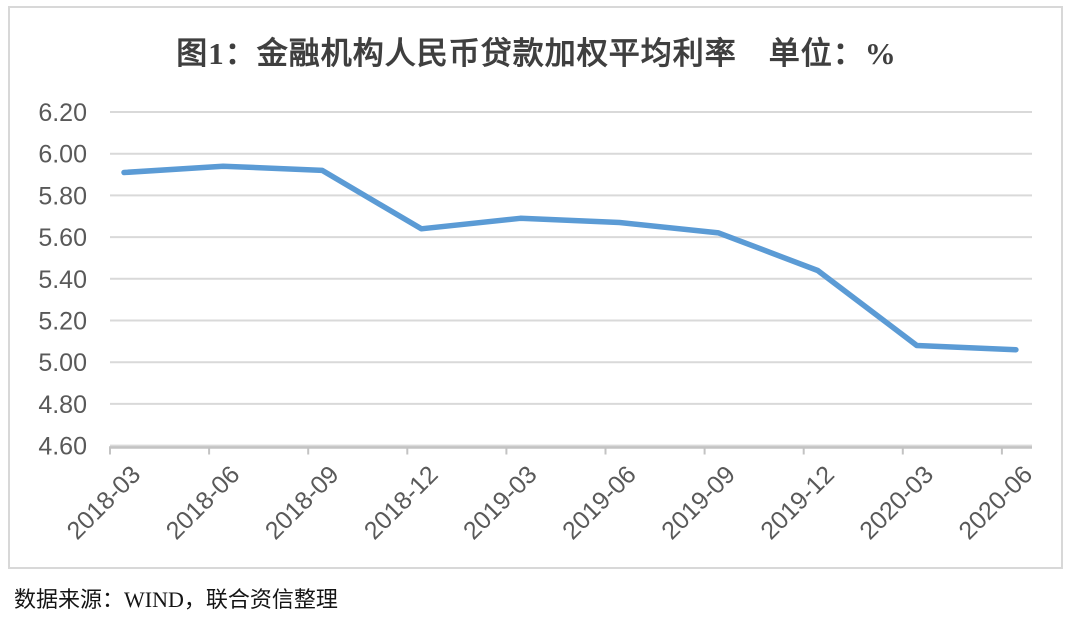 The height and width of the screenshot is (622, 1080). I want to click on y-axis-tick-label: 5.40, so click(62, 280).